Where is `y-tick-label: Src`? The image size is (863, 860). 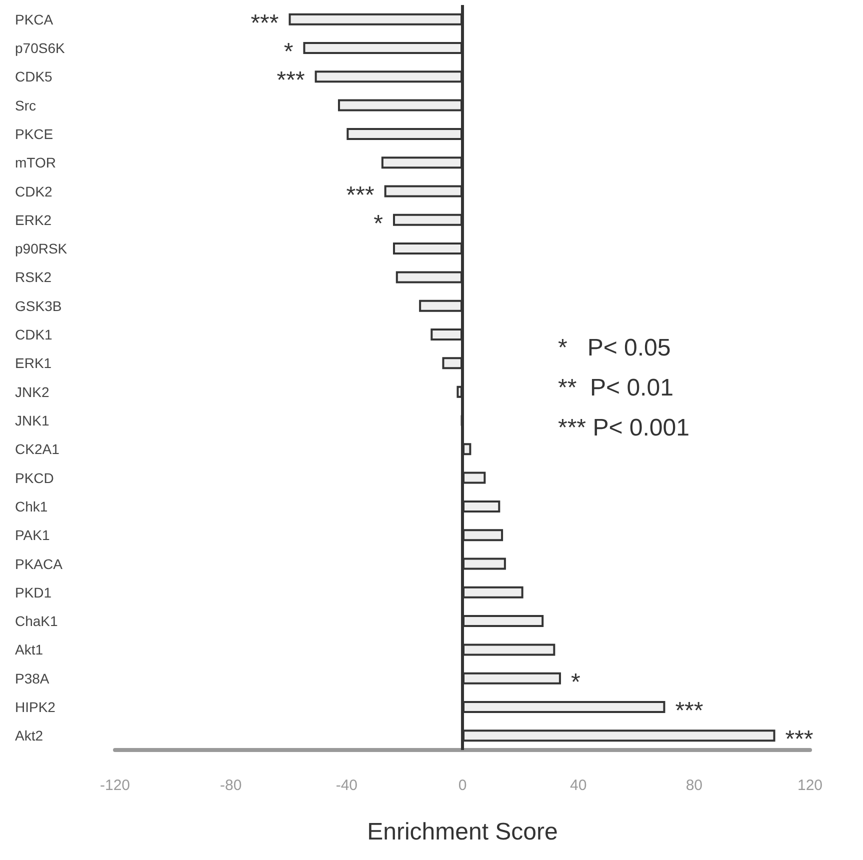 y-tick-label: Src is located at coordinates (25, 105).